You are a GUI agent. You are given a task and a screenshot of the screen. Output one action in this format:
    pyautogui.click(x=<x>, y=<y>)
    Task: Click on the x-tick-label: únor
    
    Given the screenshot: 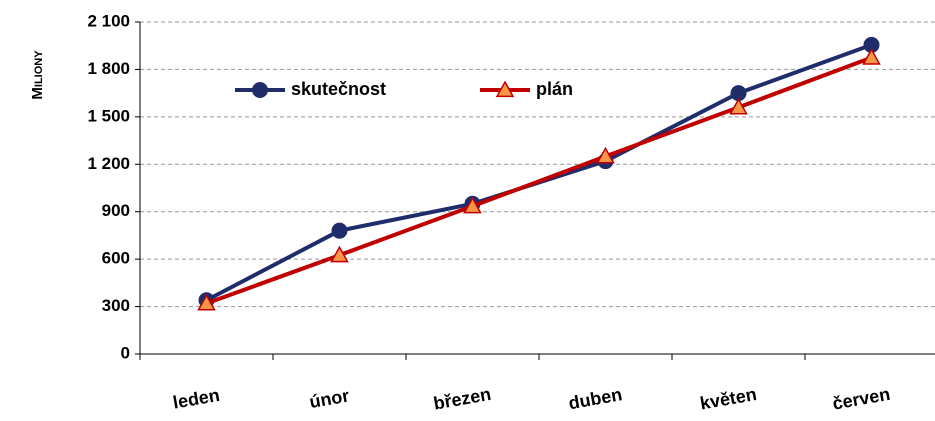 What is the action you would take?
    pyautogui.click(x=329, y=398)
    